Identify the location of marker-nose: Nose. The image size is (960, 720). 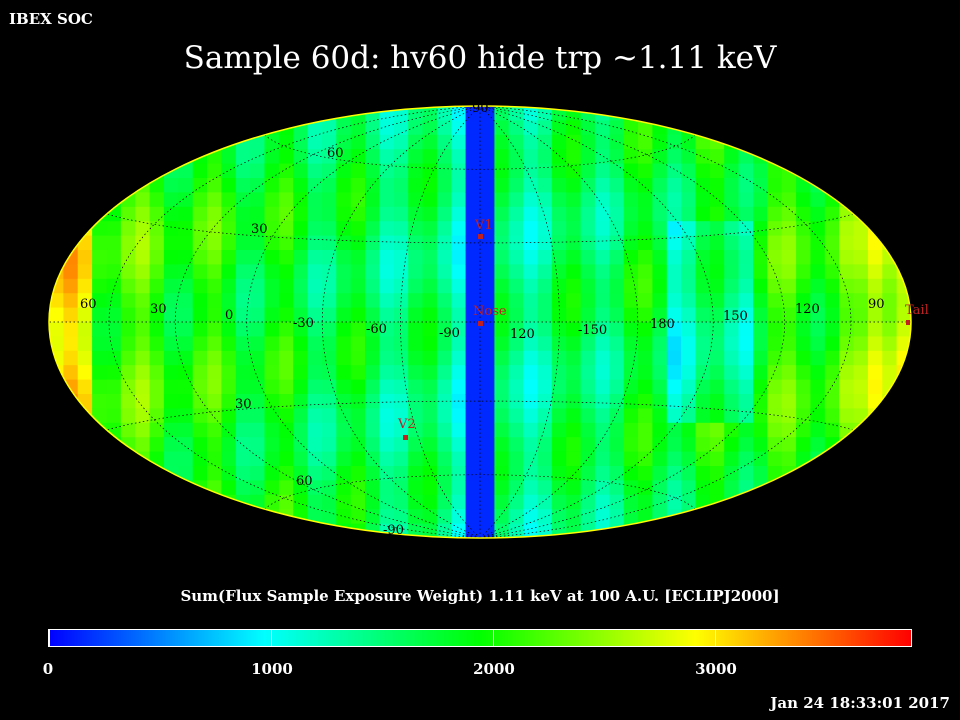
(490, 315).